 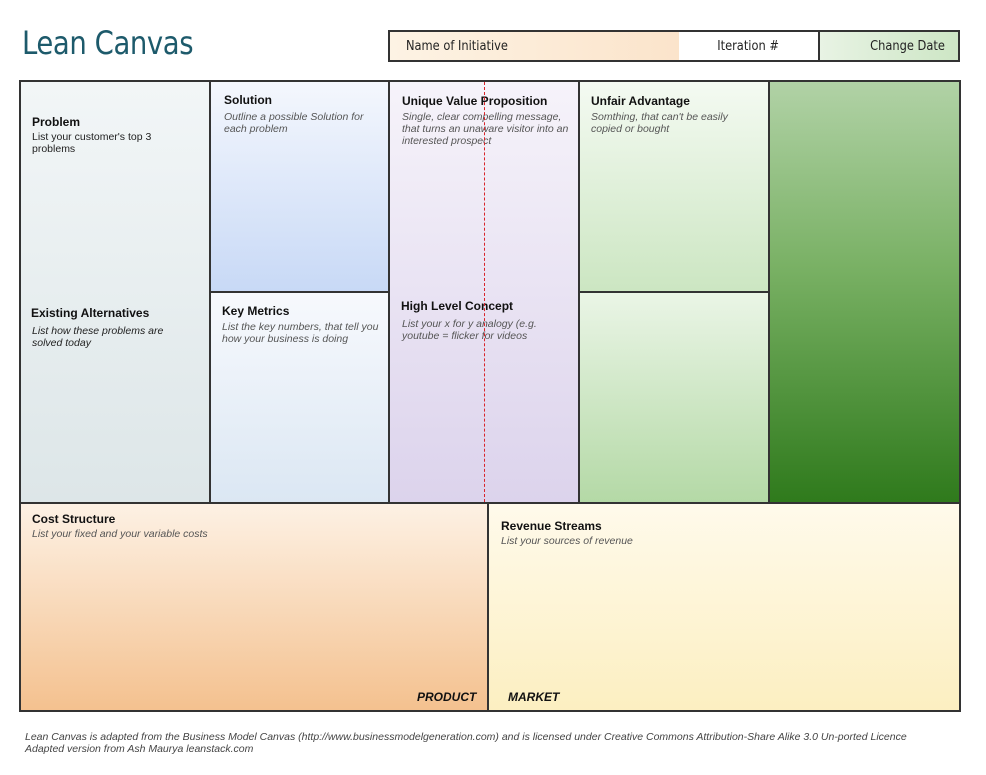 I want to click on unfair-advantage-title: Unfair Advantage, so click(x=640, y=101).